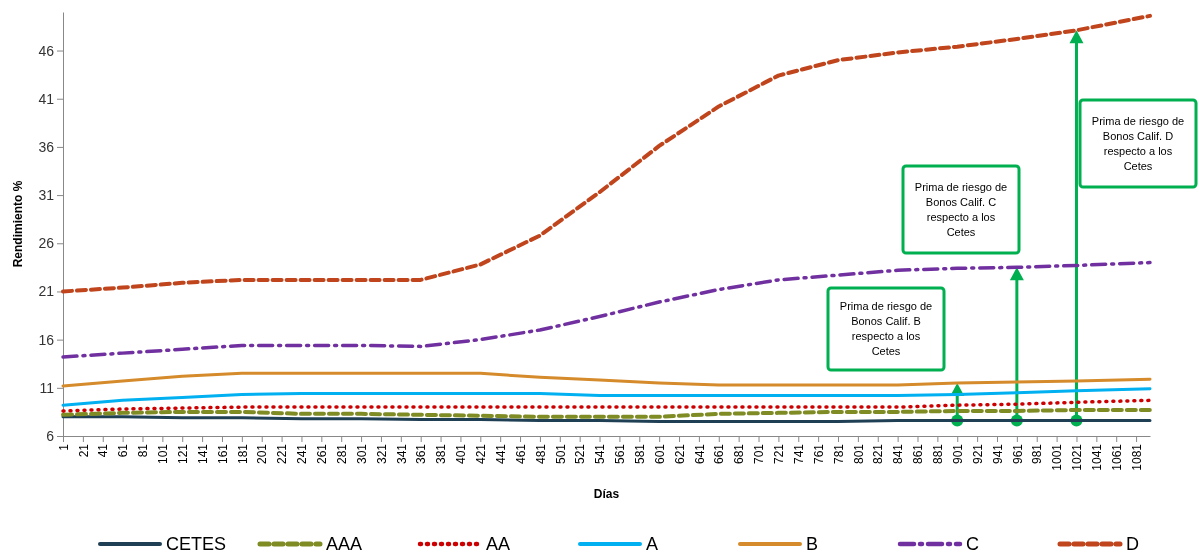 This screenshot has width=1199, height=552. Describe the element at coordinates (322, 454) in the screenshot. I see `x-tick-label: 261` at that location.